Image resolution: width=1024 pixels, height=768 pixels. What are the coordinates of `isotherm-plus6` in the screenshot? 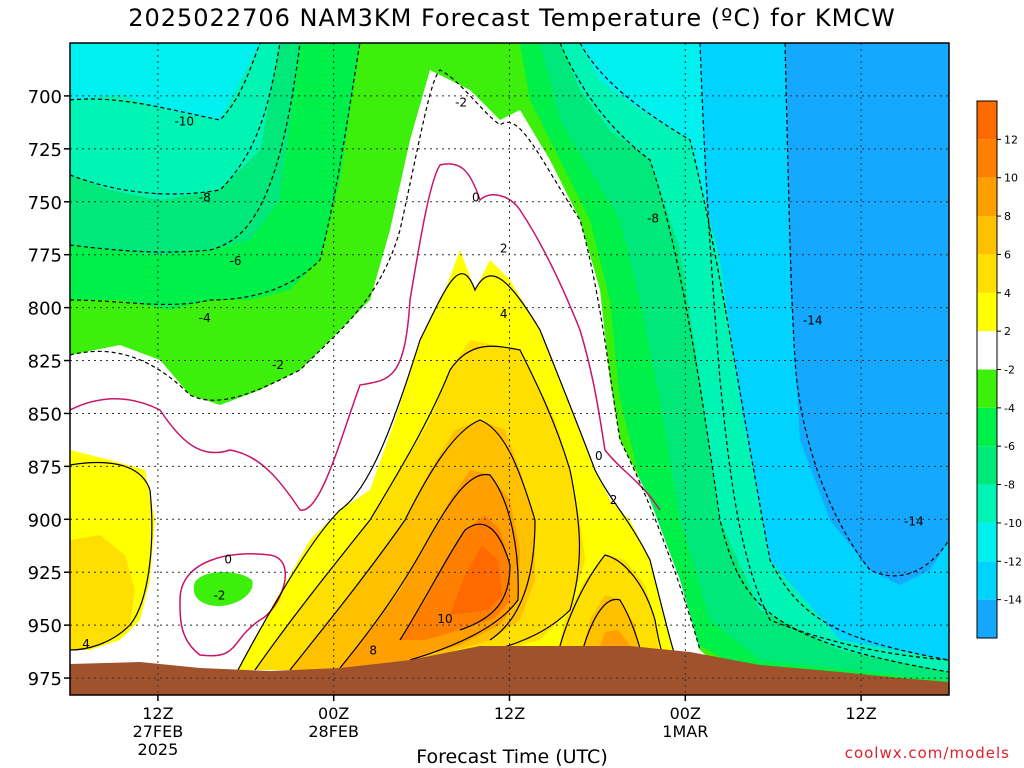 It's located at (412, 545).